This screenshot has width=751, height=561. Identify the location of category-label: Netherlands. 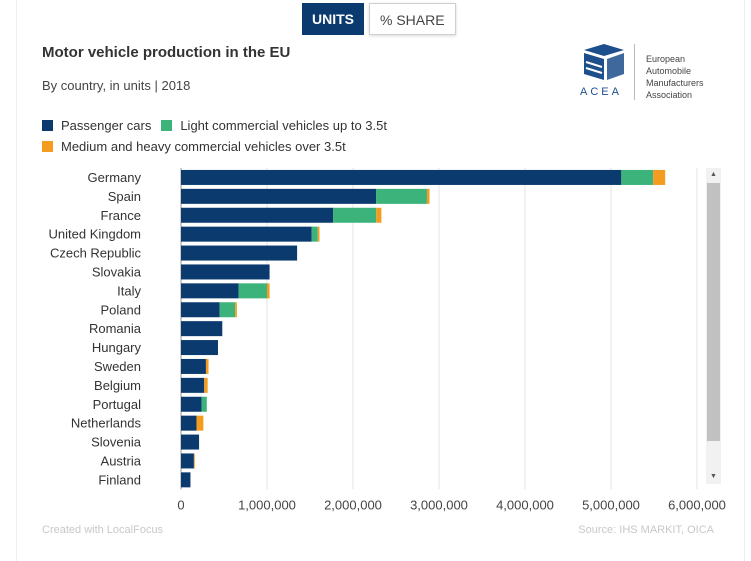
(106, 423).